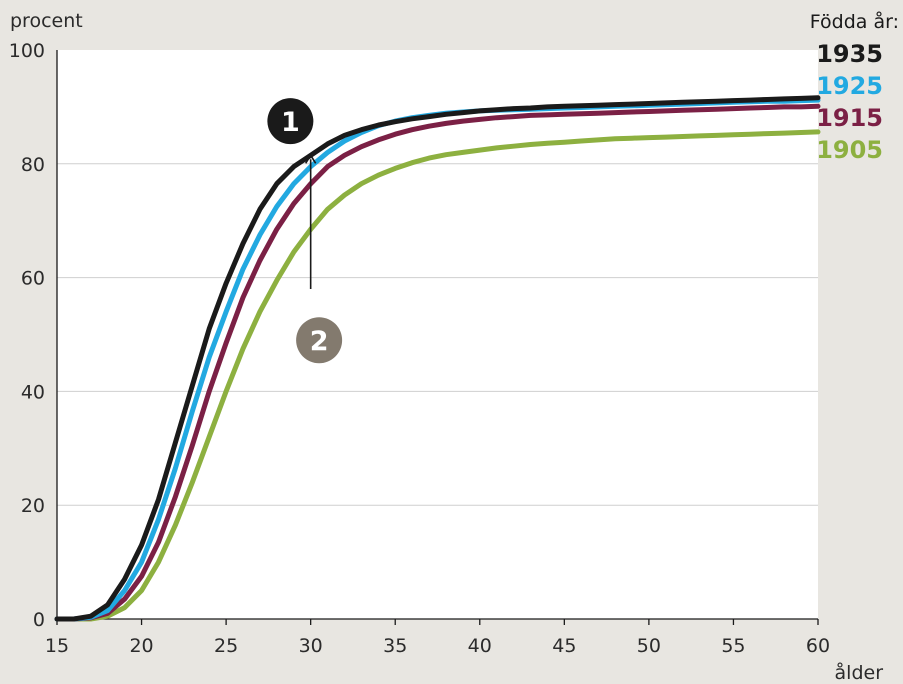  Describe the element at coordinates (480, 646) in the screenshot. I see `x-tick-label: 40` at that location.